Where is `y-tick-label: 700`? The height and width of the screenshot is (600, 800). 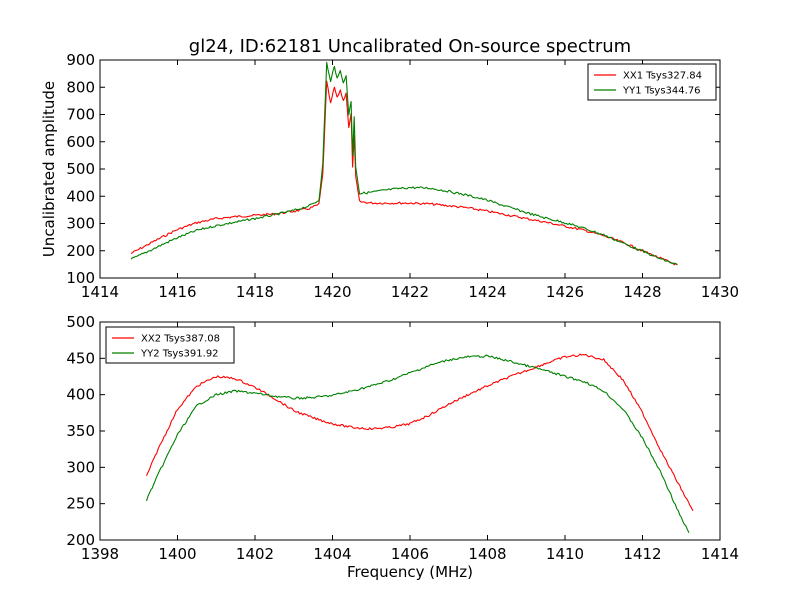 y-tick-label: 700 is located at coordinates (80, 115).